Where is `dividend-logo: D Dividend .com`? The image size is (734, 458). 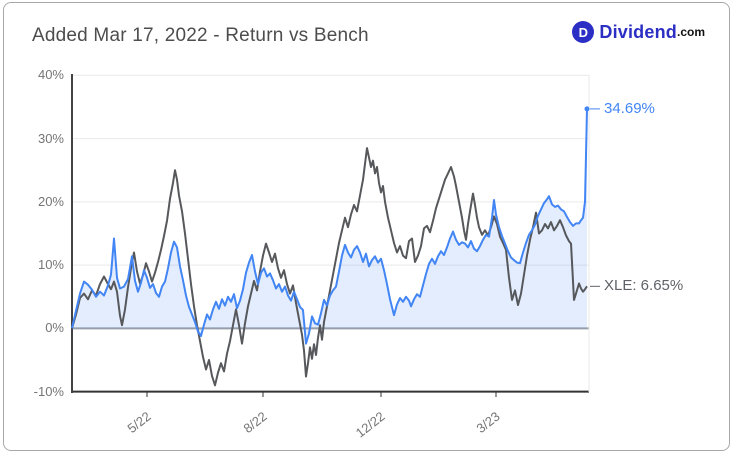
dividend-logo: D Dividend .com is located at coordinates (638, 32).